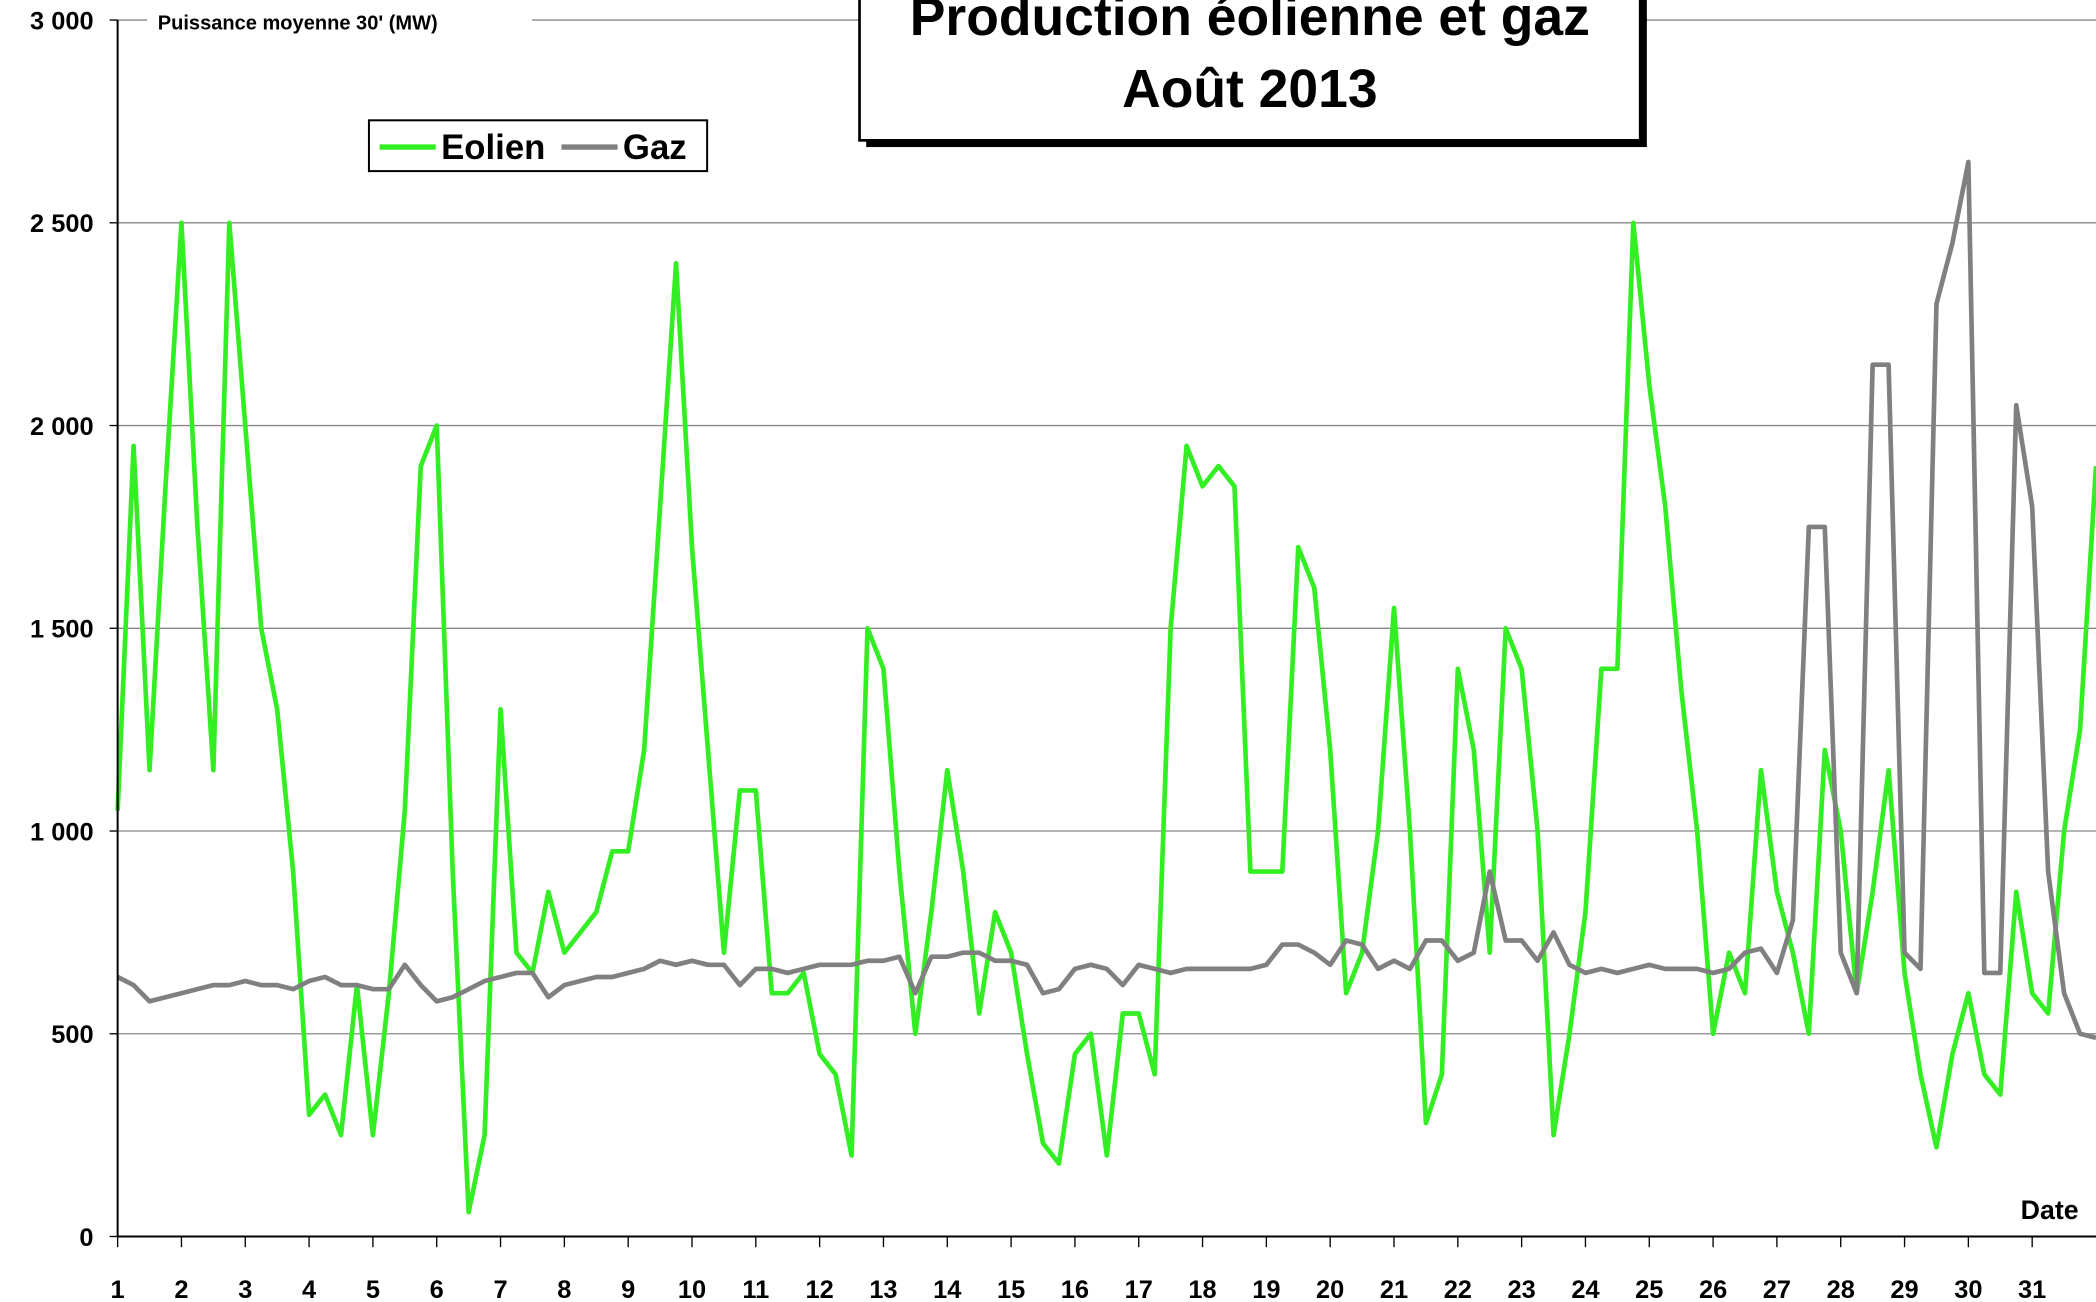 This screenshot has width=2096, height=1302. I want to click on y-tick-label: 1 000, so click(61, 832).